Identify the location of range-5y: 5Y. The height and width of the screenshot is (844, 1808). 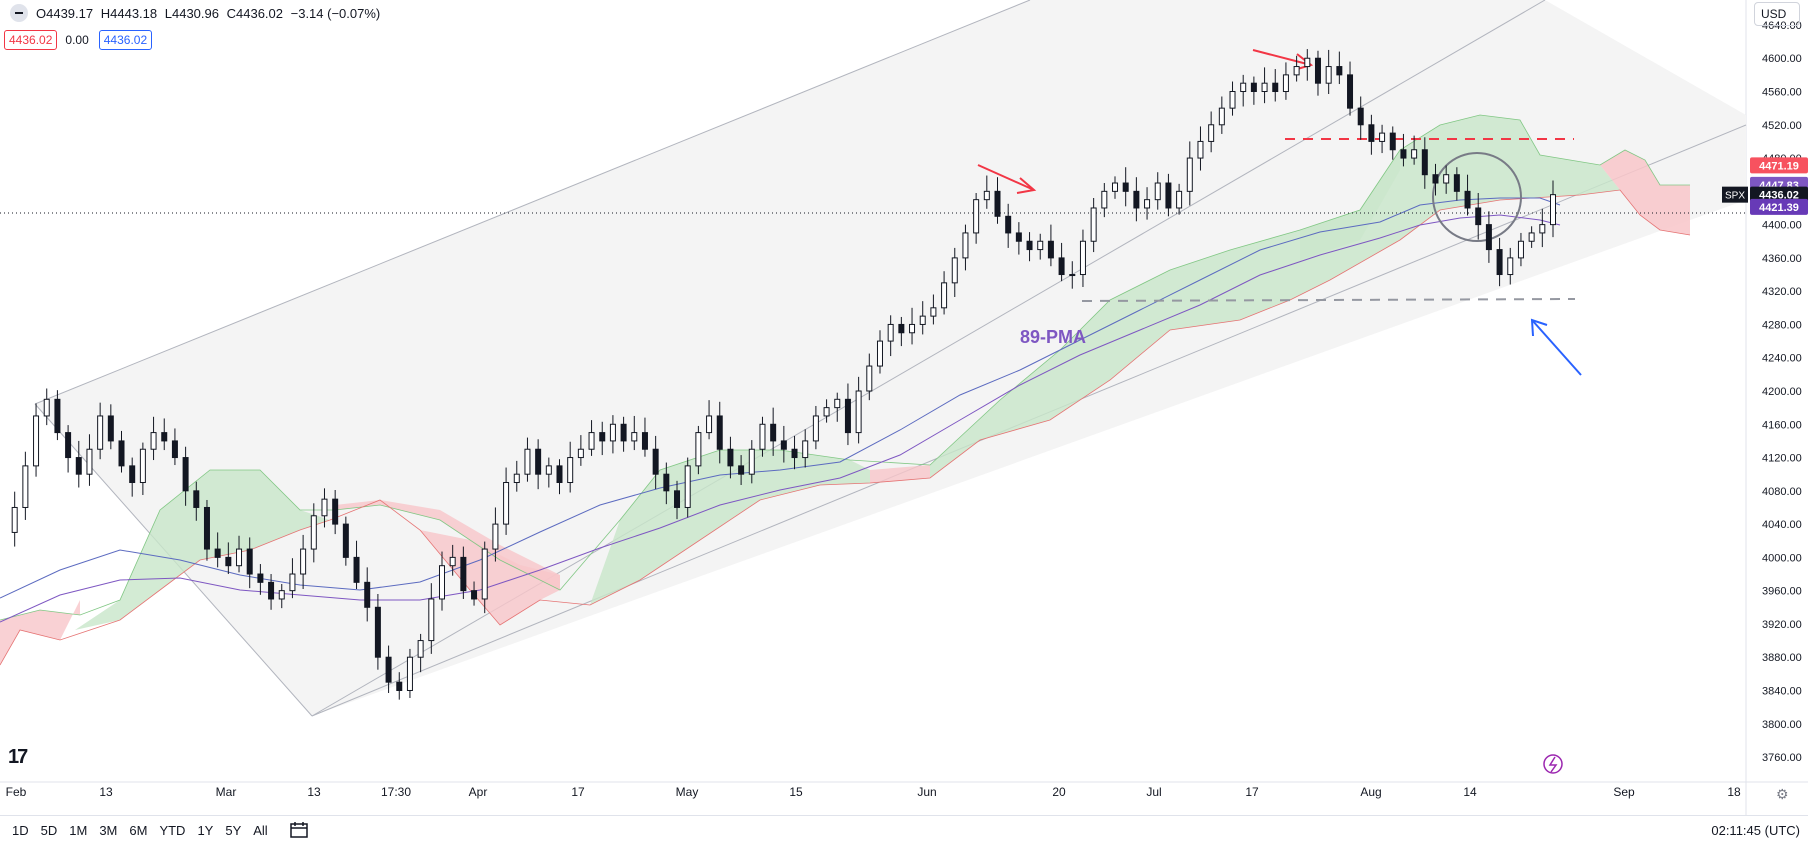
(233, 830).